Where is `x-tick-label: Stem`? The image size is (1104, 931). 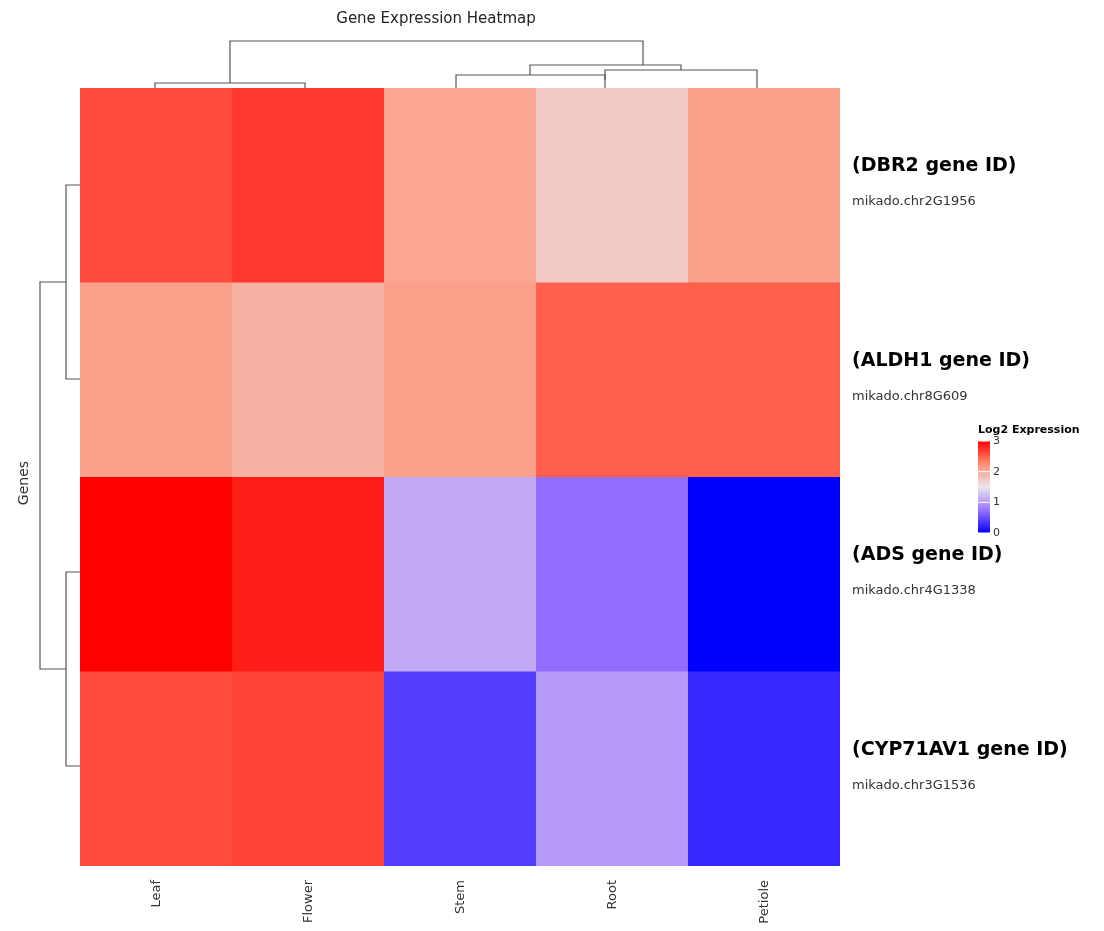 x-tick-label: Stem is located at coordinates (459, 897).